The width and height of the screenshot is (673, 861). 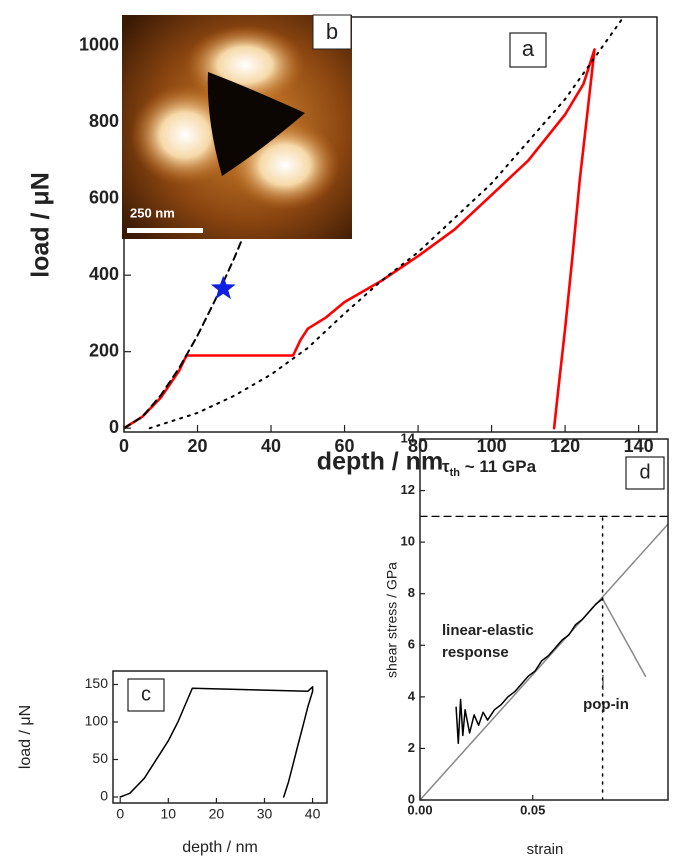 I want to click on threshold-symbol: τ, so click(x=446, y=466).